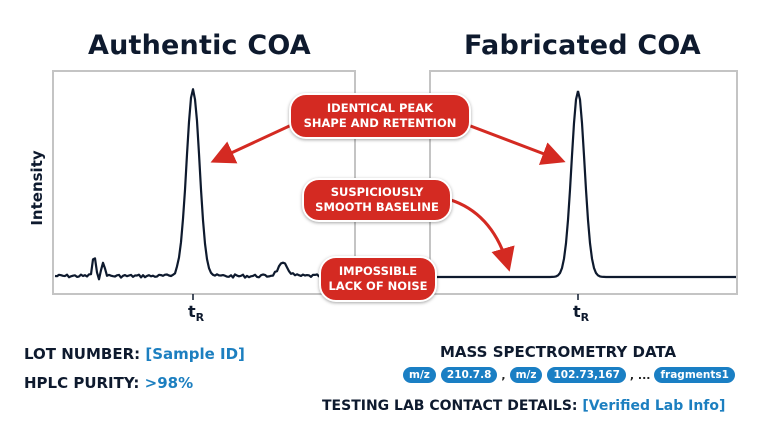 The image size is (768, 429). What do you see at coordinates (169, 383) in the screenshot?
I see `hplc-purity-value: >98%` at bounding box center [169, 383].